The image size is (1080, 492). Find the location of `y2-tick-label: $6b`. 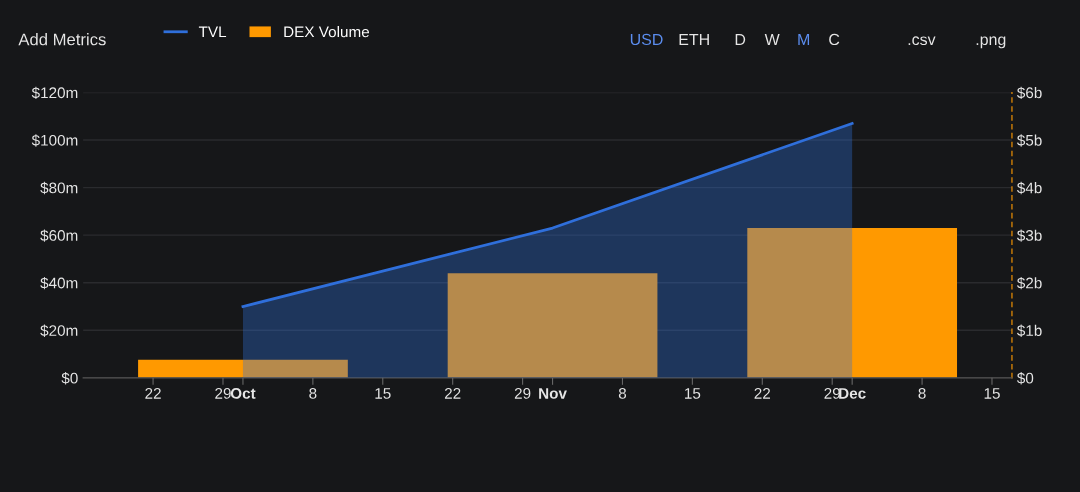

y2-tick-label: $6b is located at coordinates (1029, 93).